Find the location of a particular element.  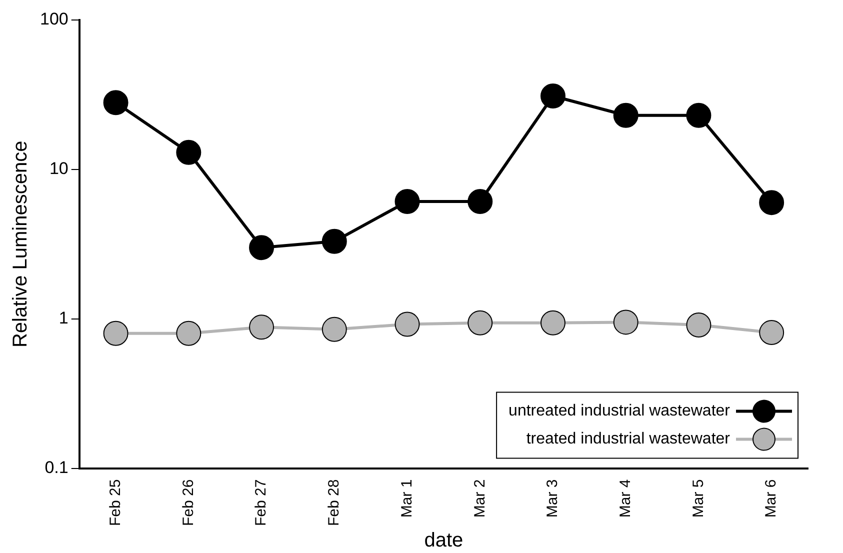

x-tick-label: Mar 2 is located at coordinates (479, 498).